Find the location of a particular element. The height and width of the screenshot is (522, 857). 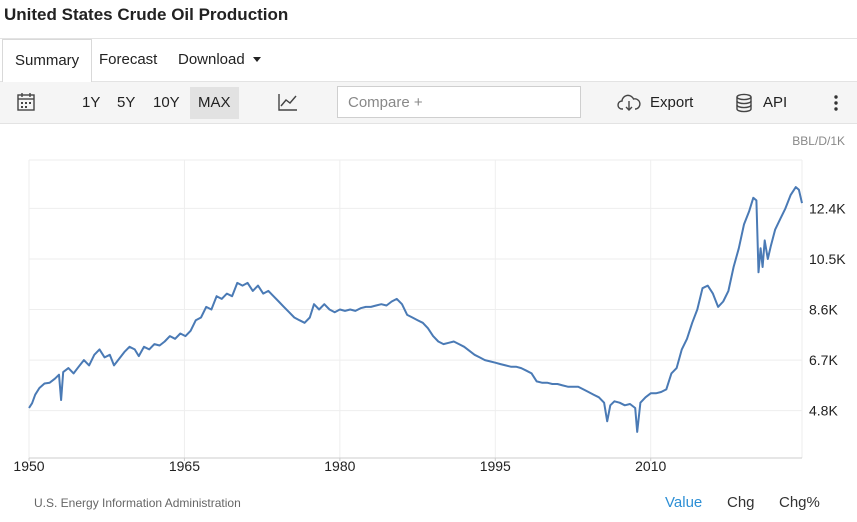

caret-down-icon is located at coordinates (256, 59).